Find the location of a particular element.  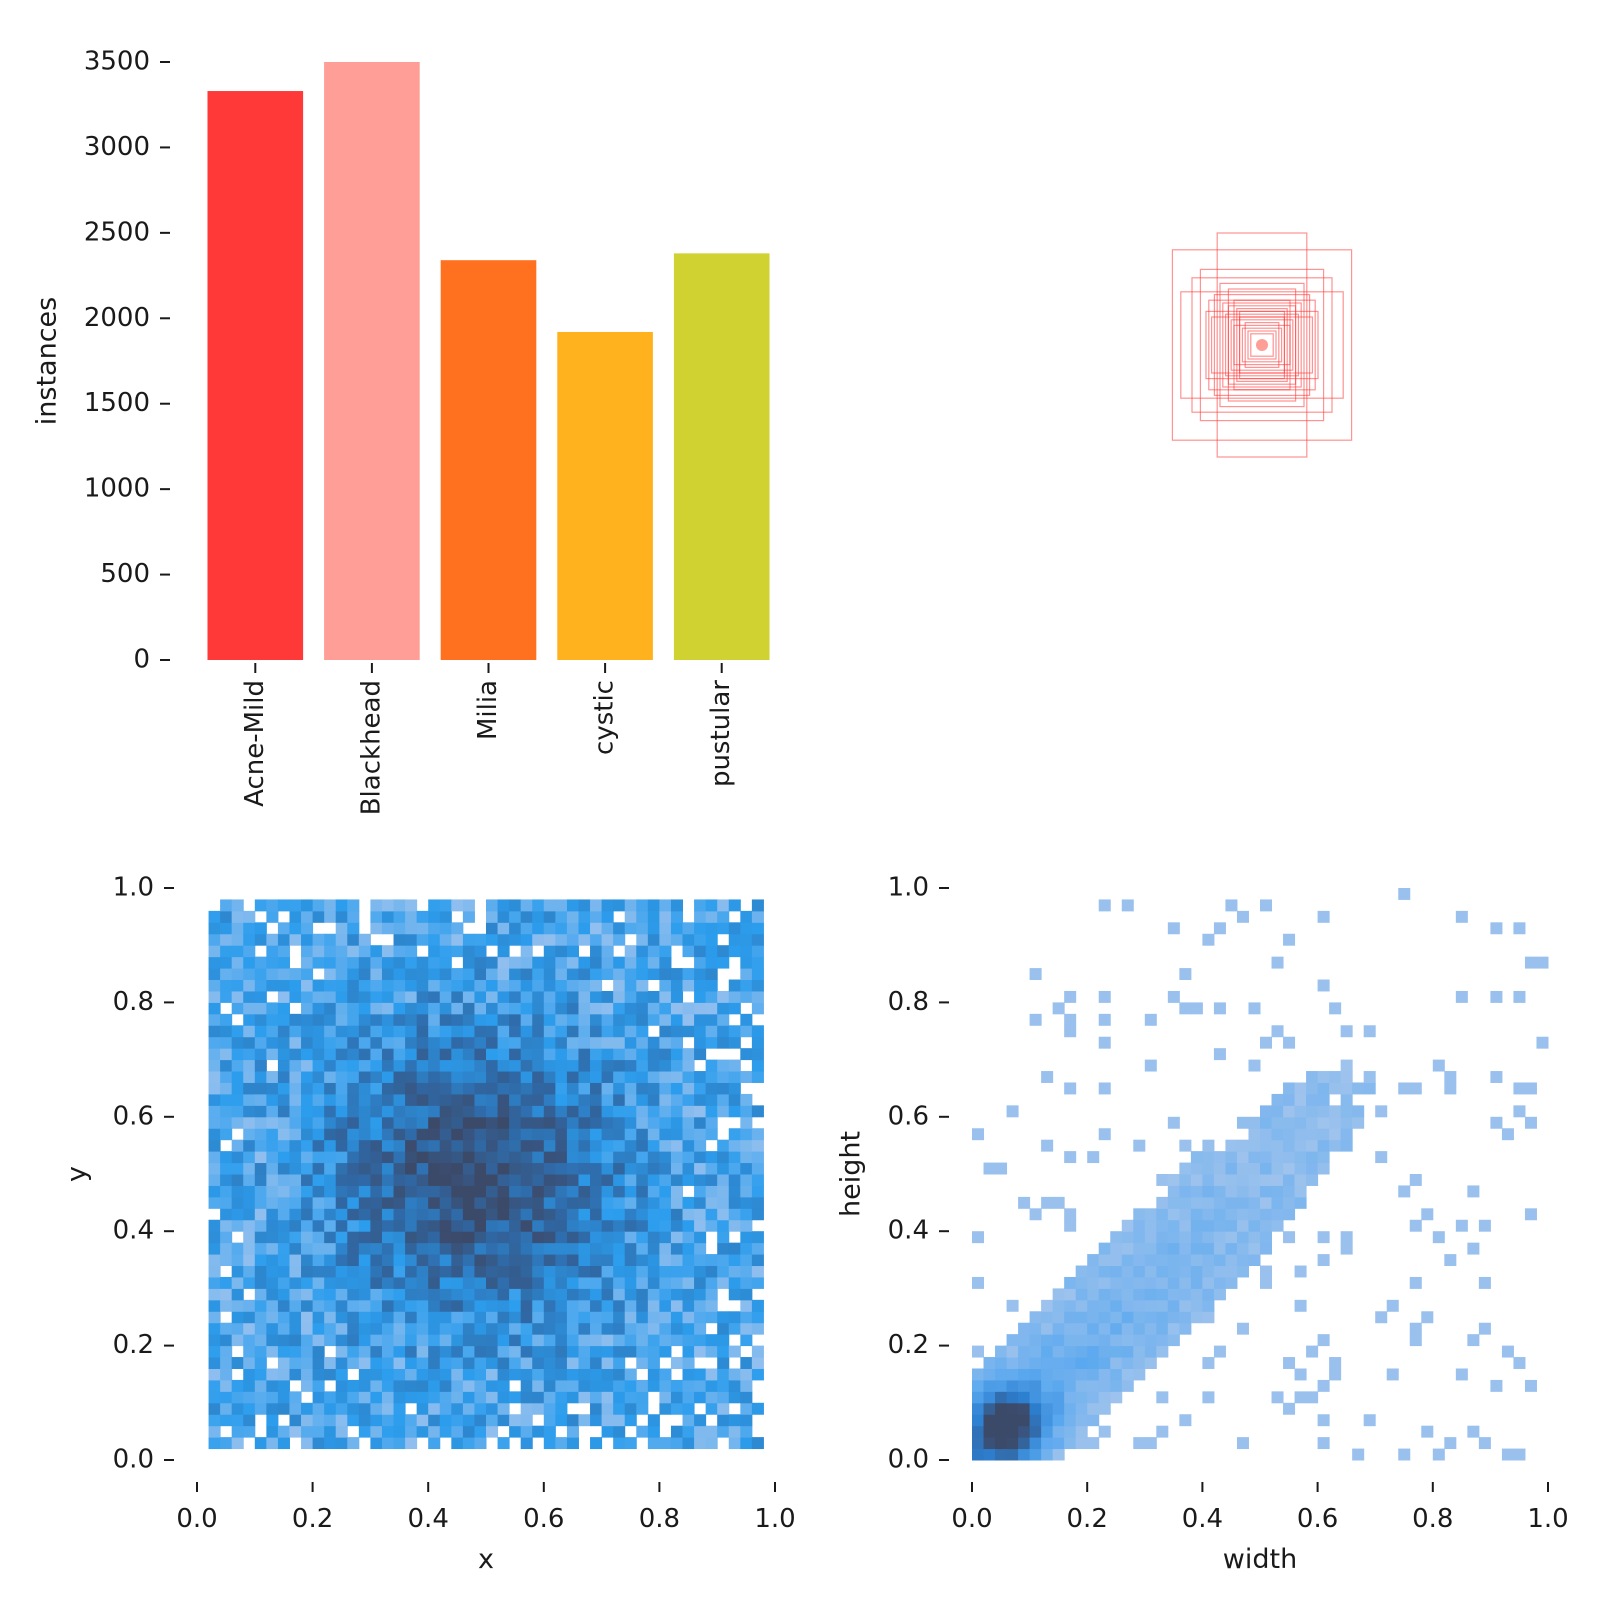

box-overlay-plot is located at coordinates (1262, 345).